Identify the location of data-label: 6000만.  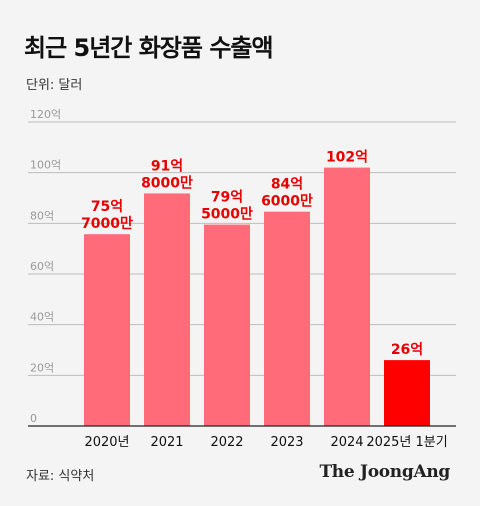
(287, 202).